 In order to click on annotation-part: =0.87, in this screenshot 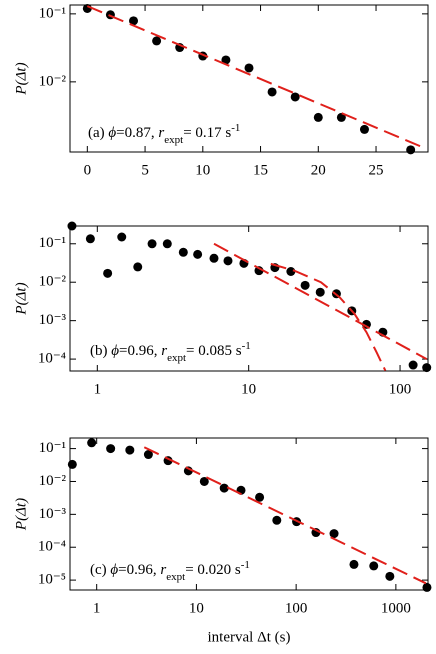, I will do `click(137, 133)`.